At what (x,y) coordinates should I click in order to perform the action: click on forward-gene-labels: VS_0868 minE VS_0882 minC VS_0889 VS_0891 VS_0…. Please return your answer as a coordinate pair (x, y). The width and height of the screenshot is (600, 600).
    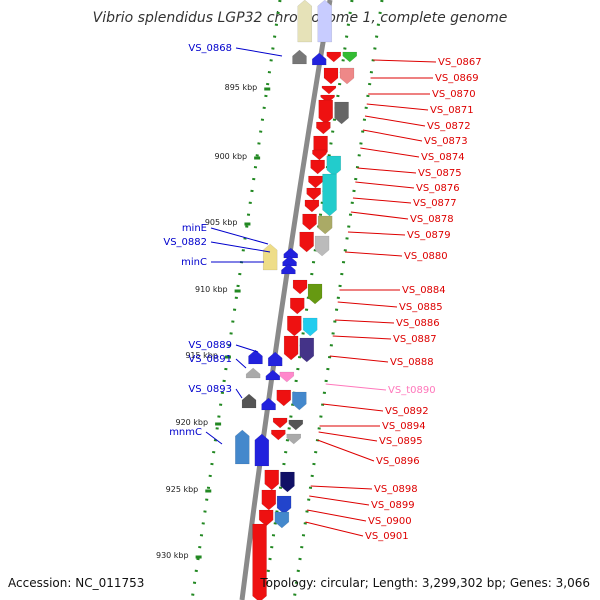
    Looking at the image, I should click on (197, 240).